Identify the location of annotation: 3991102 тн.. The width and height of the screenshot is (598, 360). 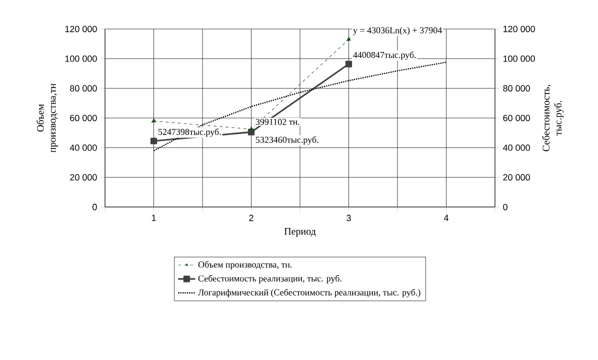
(278, 121).